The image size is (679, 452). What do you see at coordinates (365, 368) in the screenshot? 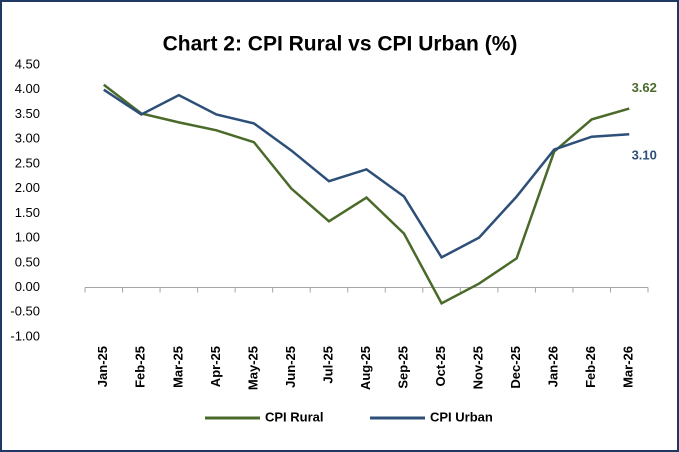
I see `x-tick-label: Aug-25` at bounding box center [365, 368].